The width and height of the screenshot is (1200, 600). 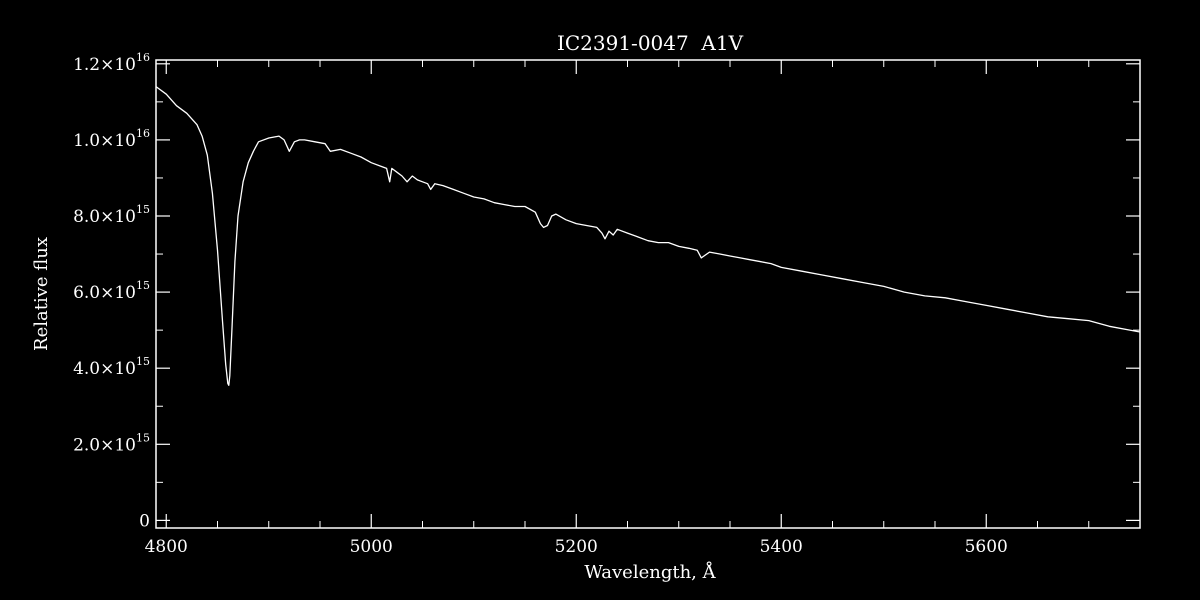 What do you see at coordinates (986, 547) in the screenshot?
I see `x-tick-label: 5600` at bounding box center [986, 547].